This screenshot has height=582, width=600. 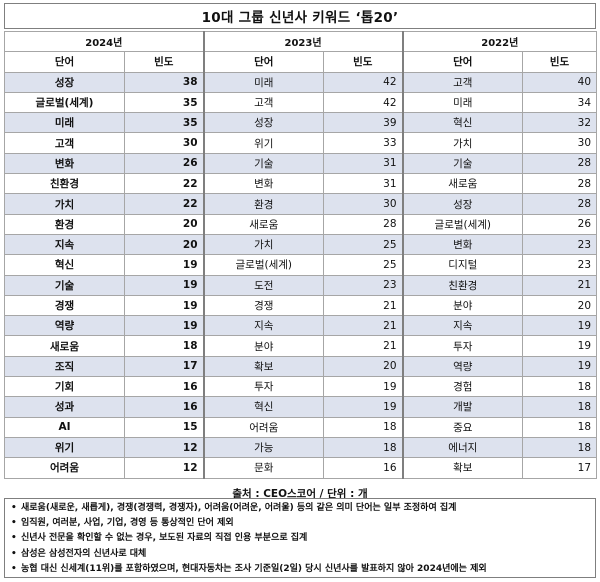 I want to click on table-row: 경쟁 19 경쟁 21 분야 20, so click(x=301, y=305).